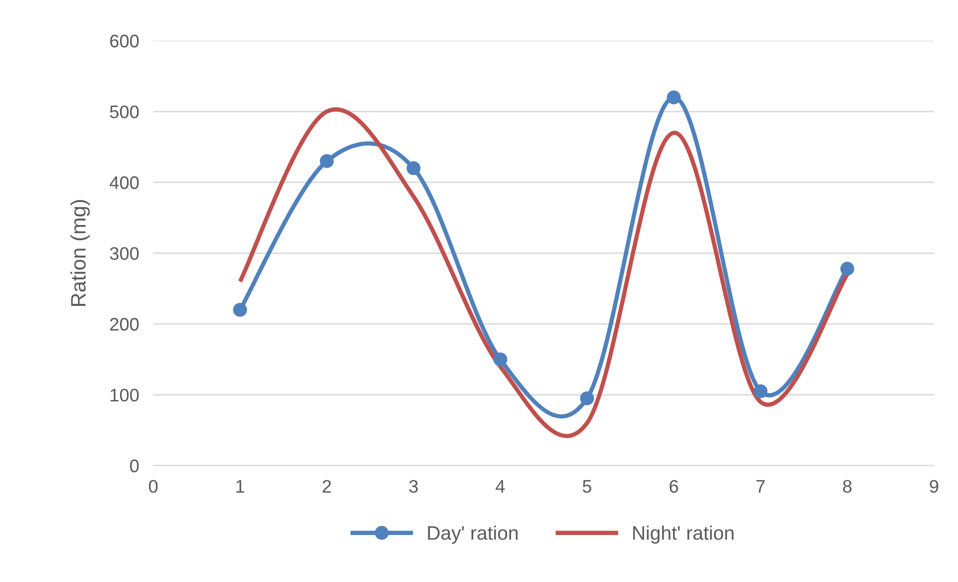  I want to click on y-tick-label: 400, so click(124, 183).